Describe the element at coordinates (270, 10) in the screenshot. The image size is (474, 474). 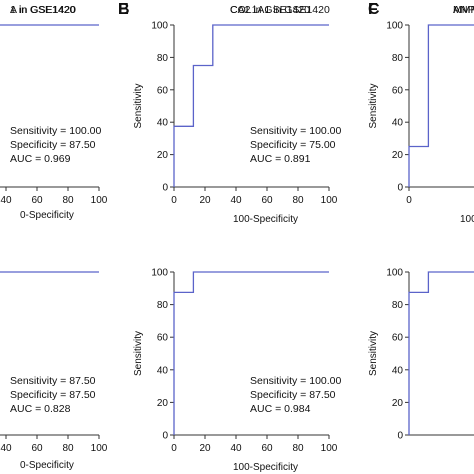
I see `panel-title: CA2 in GSE1420` at that location.